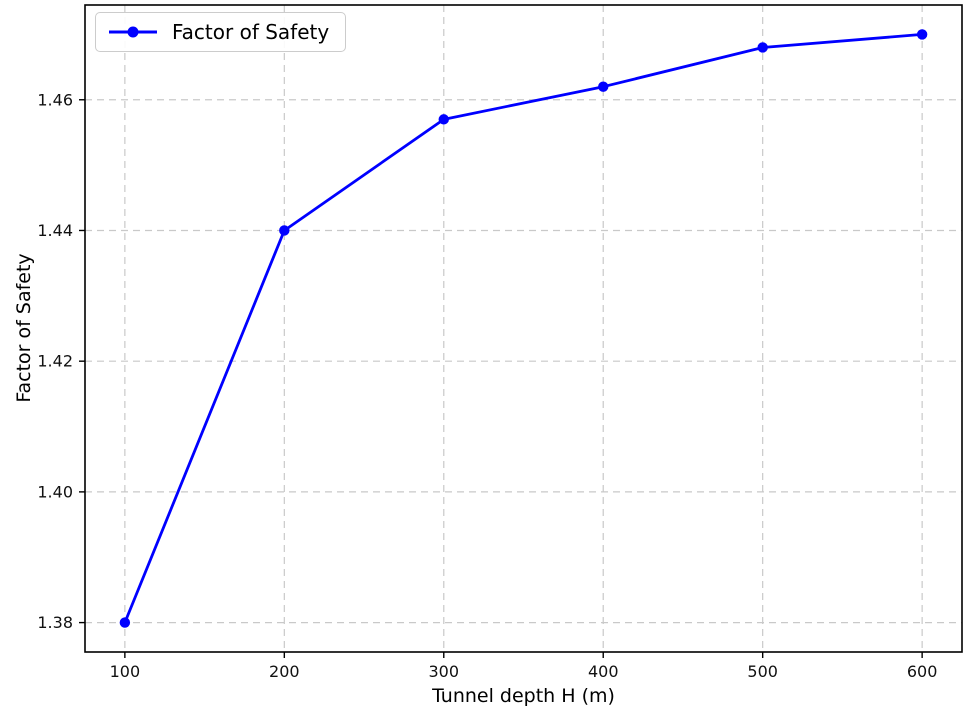  I want to click on x-tick-label: 200, so click(284, 671).